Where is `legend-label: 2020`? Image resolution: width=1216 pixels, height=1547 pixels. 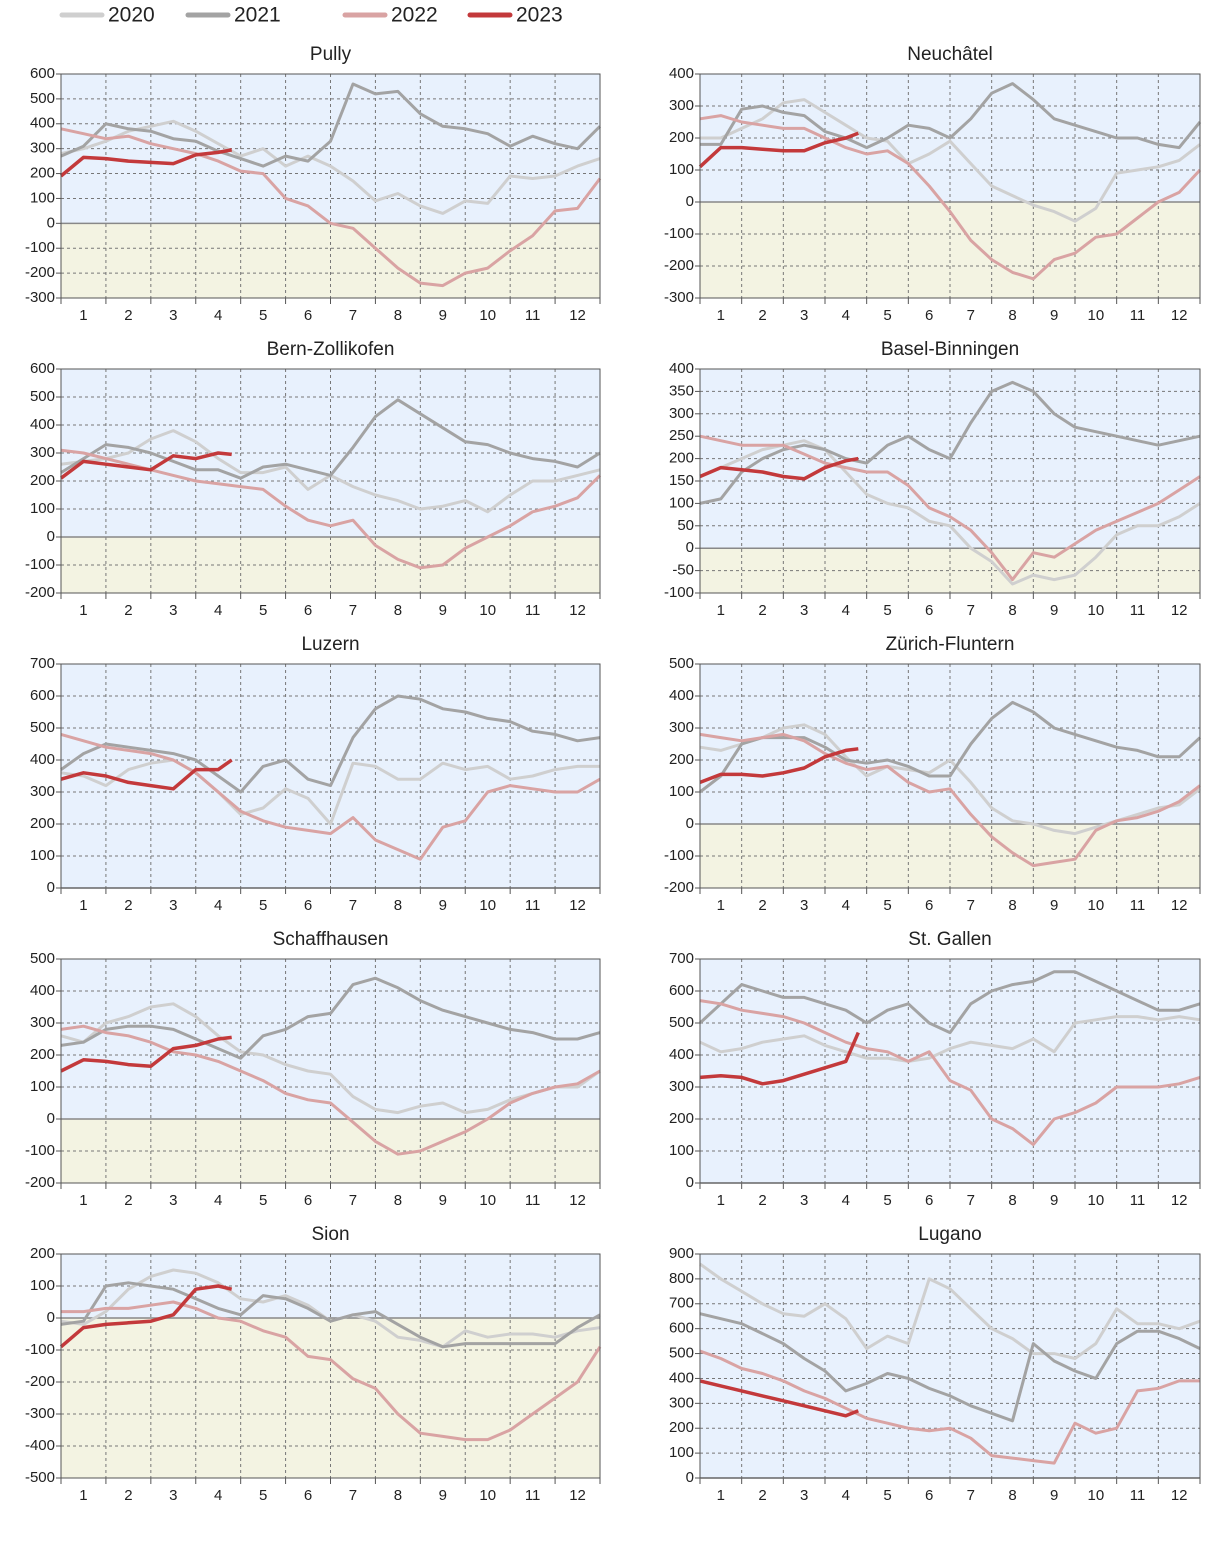 legend-label: 2020 is located at coordinates (131, 15).